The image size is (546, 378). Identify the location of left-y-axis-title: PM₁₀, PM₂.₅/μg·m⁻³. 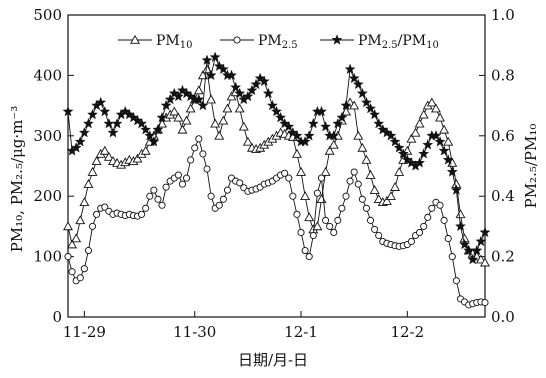
(17, 179).